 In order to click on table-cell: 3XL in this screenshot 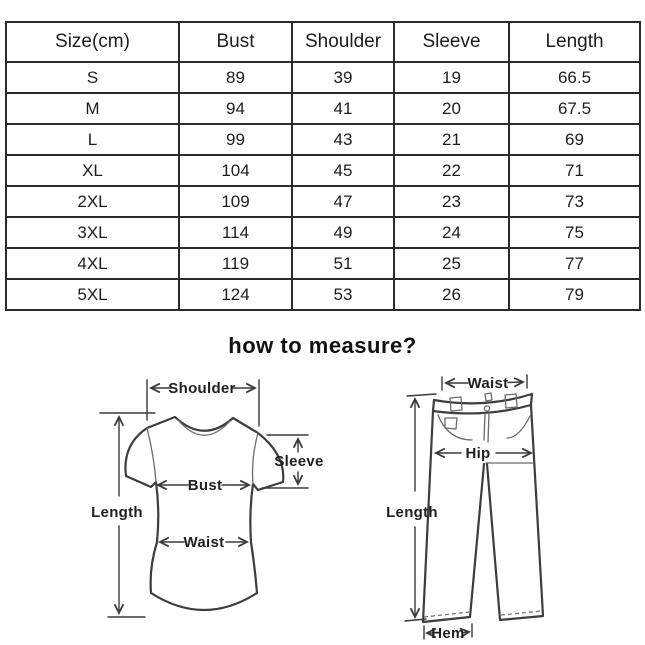, I will do `click(92, 232)`.